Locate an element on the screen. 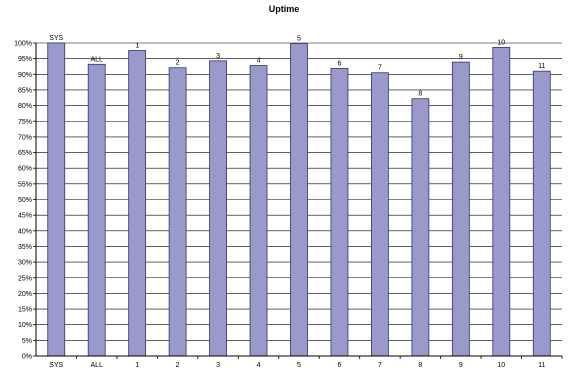  data-label: 8 is located at coordinates (420, 94).